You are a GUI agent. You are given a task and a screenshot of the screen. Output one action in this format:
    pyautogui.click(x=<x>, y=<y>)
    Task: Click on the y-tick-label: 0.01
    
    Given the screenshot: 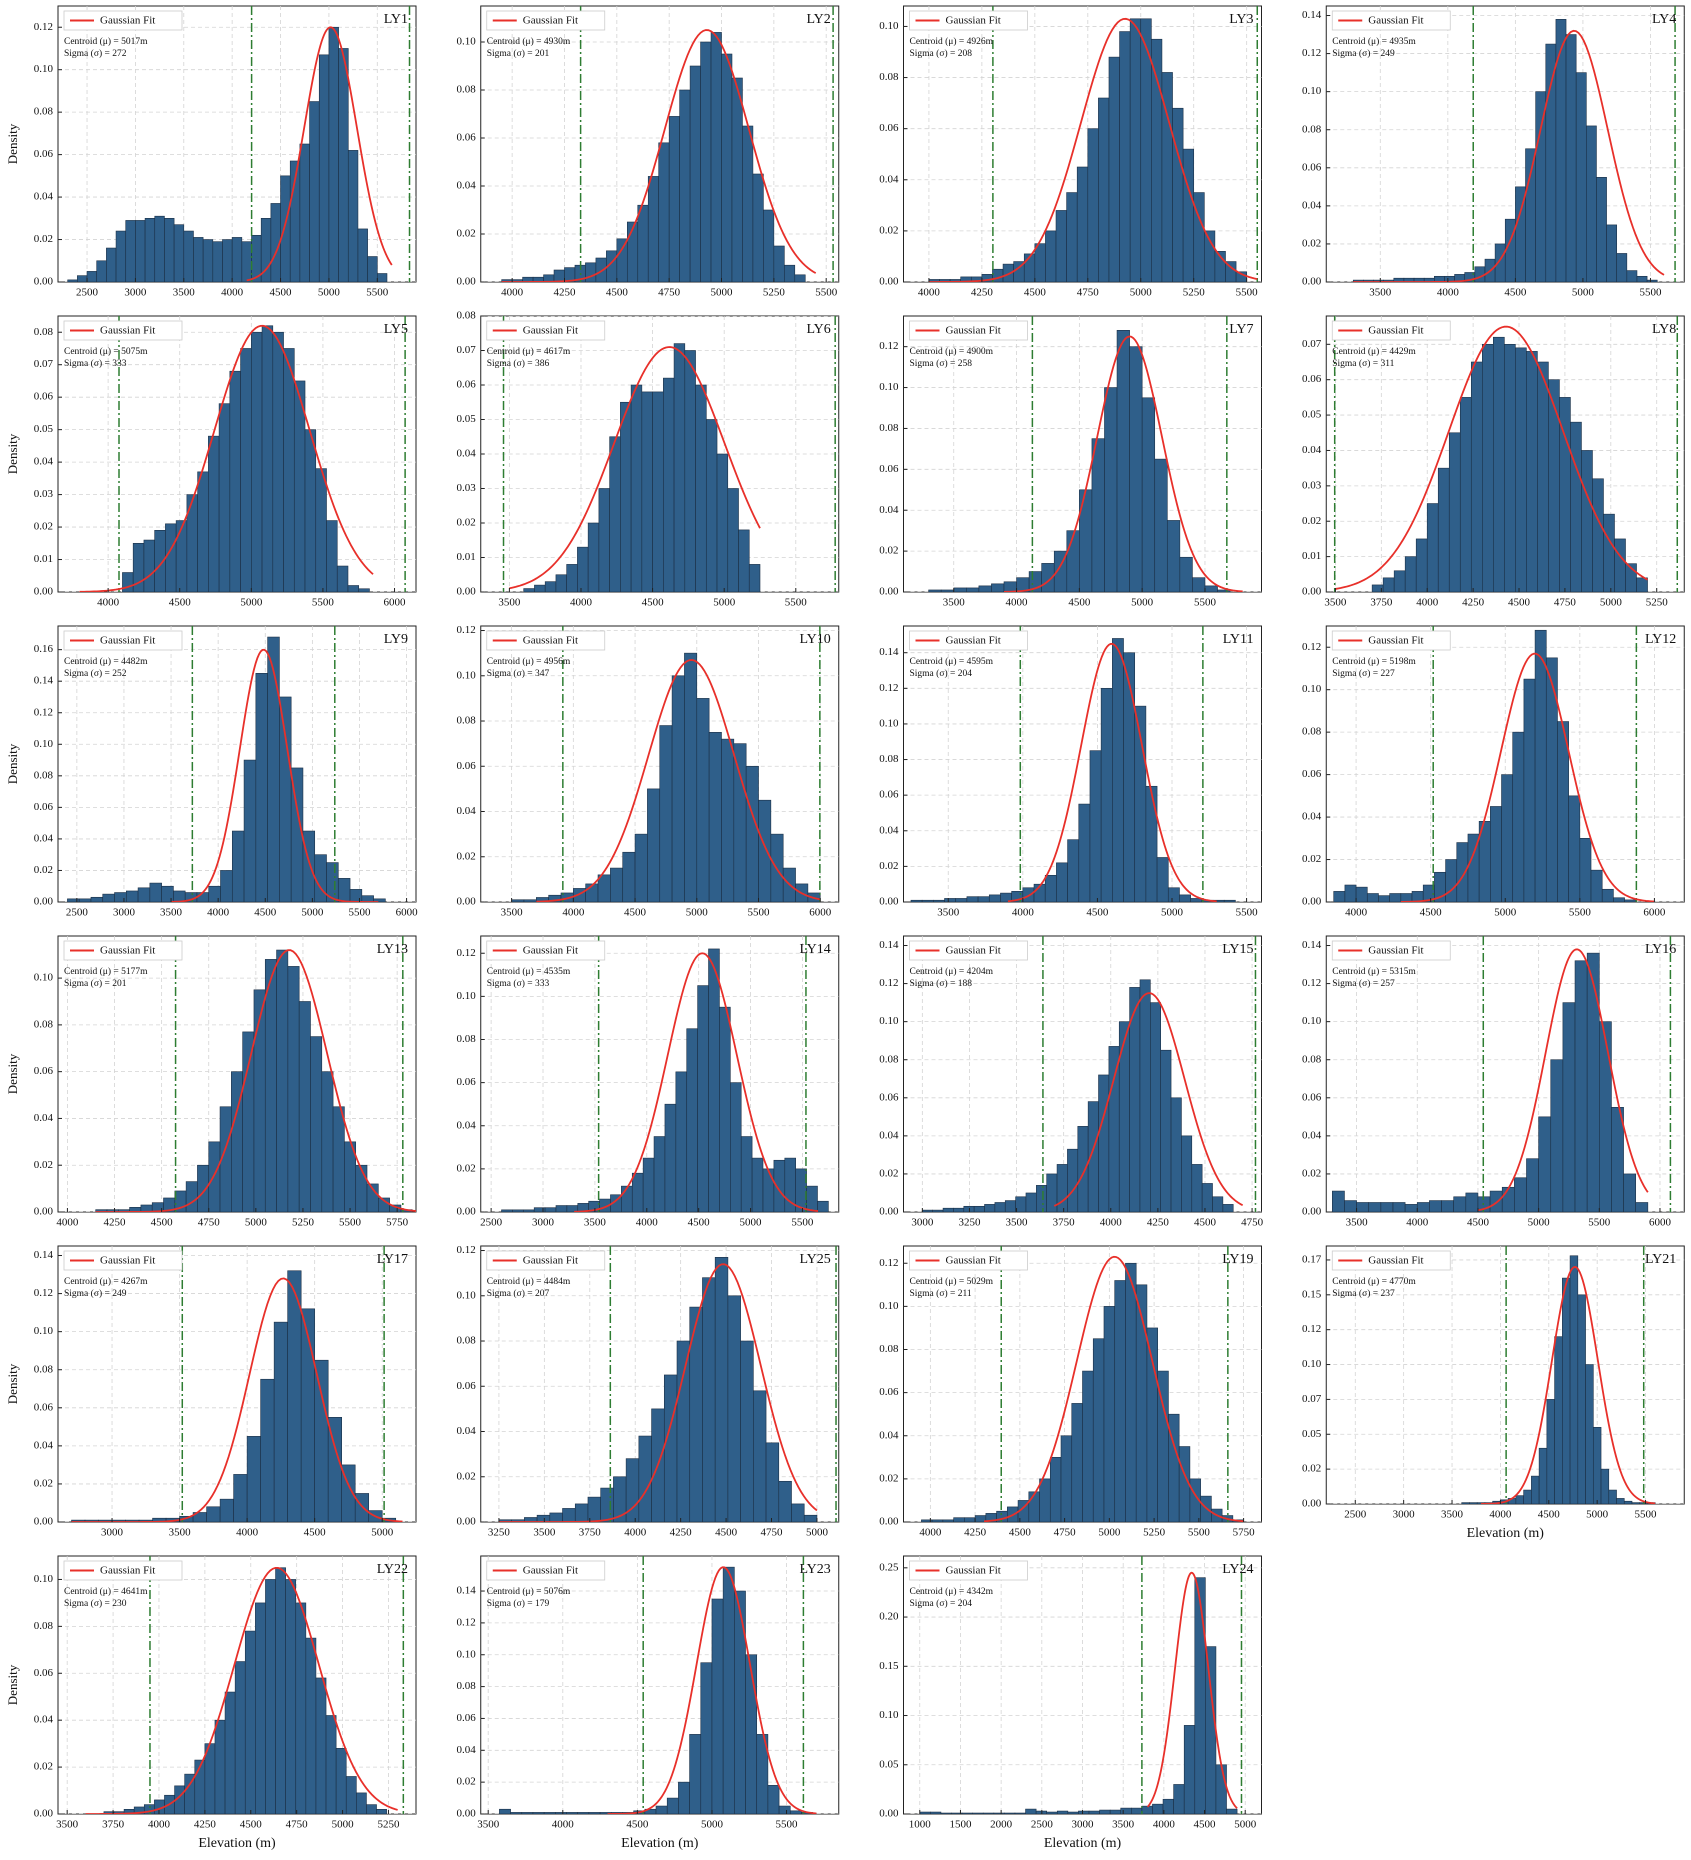 What is the action you would take?
    pyautogui.click(x=466, y=557)
    